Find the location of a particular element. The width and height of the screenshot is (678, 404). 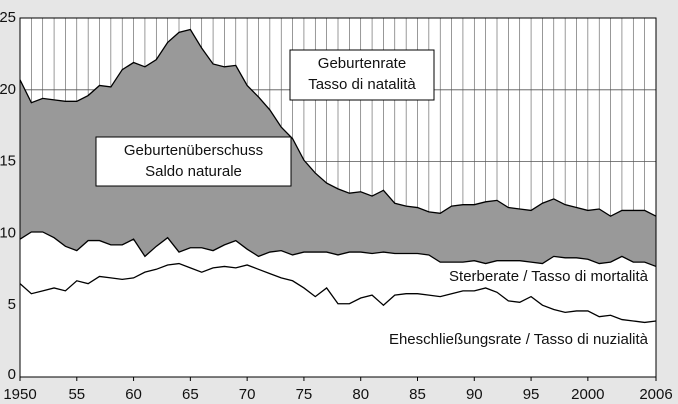

series-label: Eheschließungsrate / Tasso di nuzialità is located at coordinates (519, 339).